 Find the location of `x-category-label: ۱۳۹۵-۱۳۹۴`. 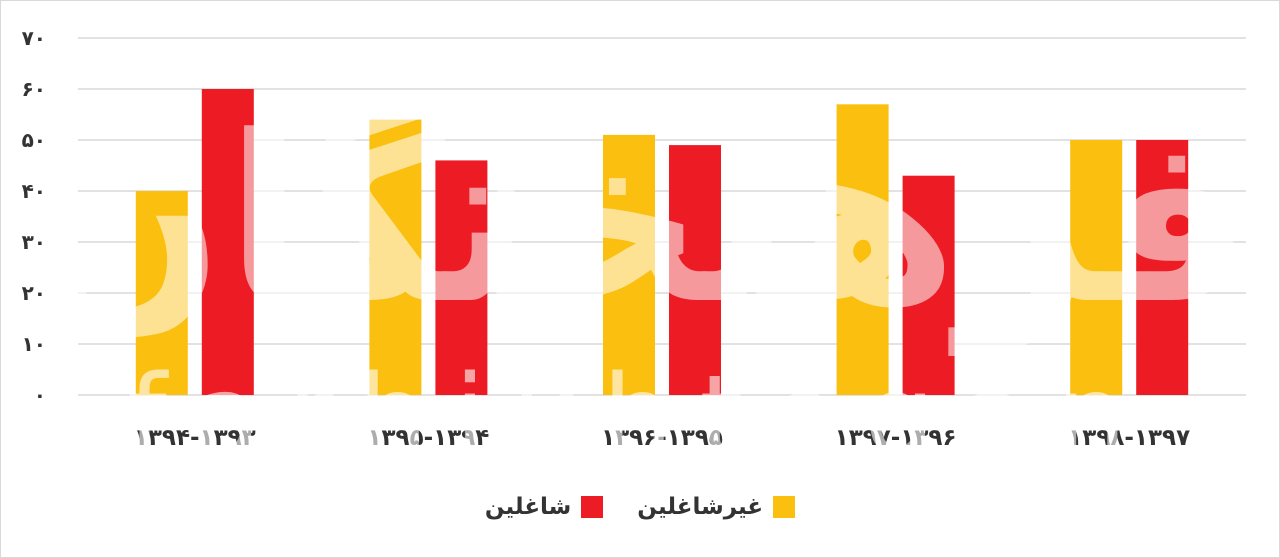

x-category-label: ۱۳۹۵-۱۳۹۴ is located at coordinates (428, 438).